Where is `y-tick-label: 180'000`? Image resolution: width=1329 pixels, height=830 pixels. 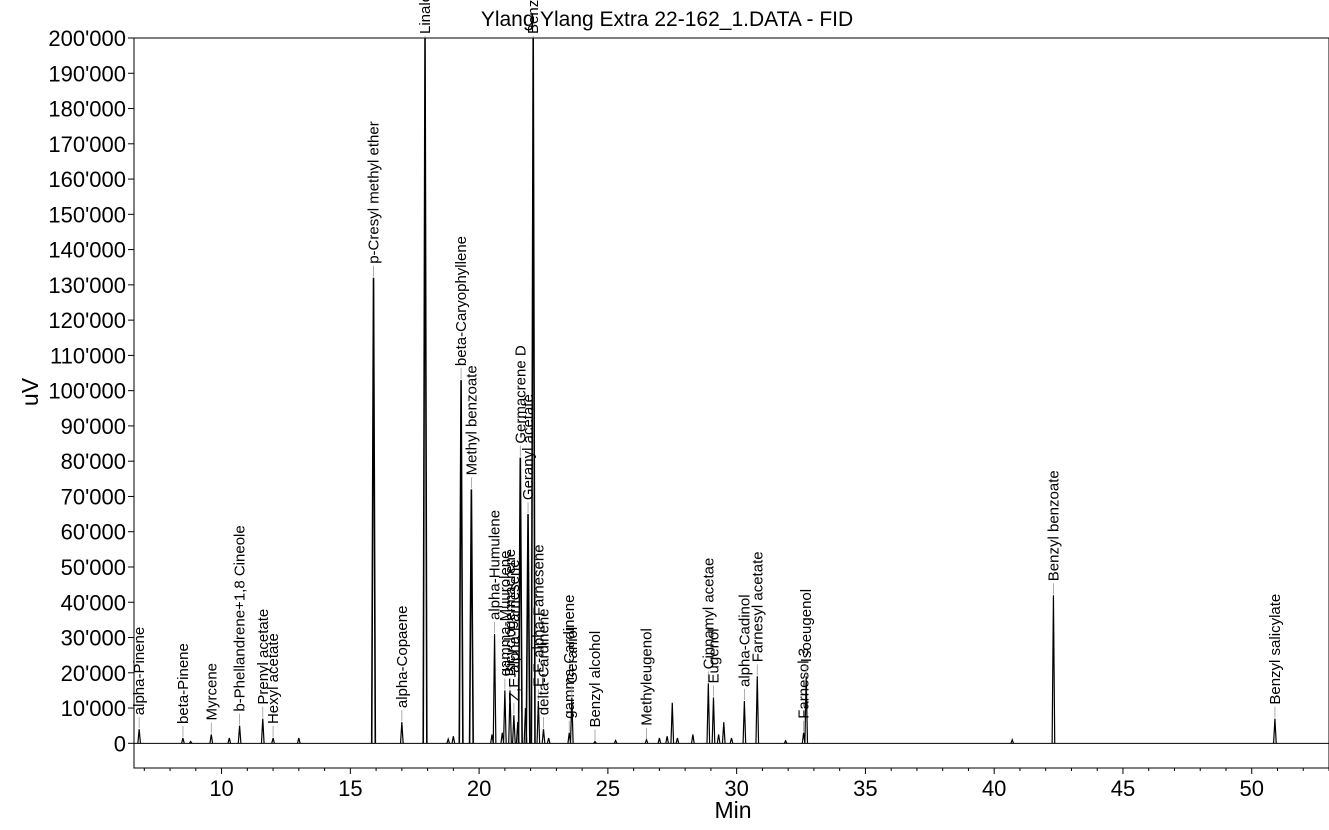 y-tick-label: 180'000 is located at coordinates (87, 109).